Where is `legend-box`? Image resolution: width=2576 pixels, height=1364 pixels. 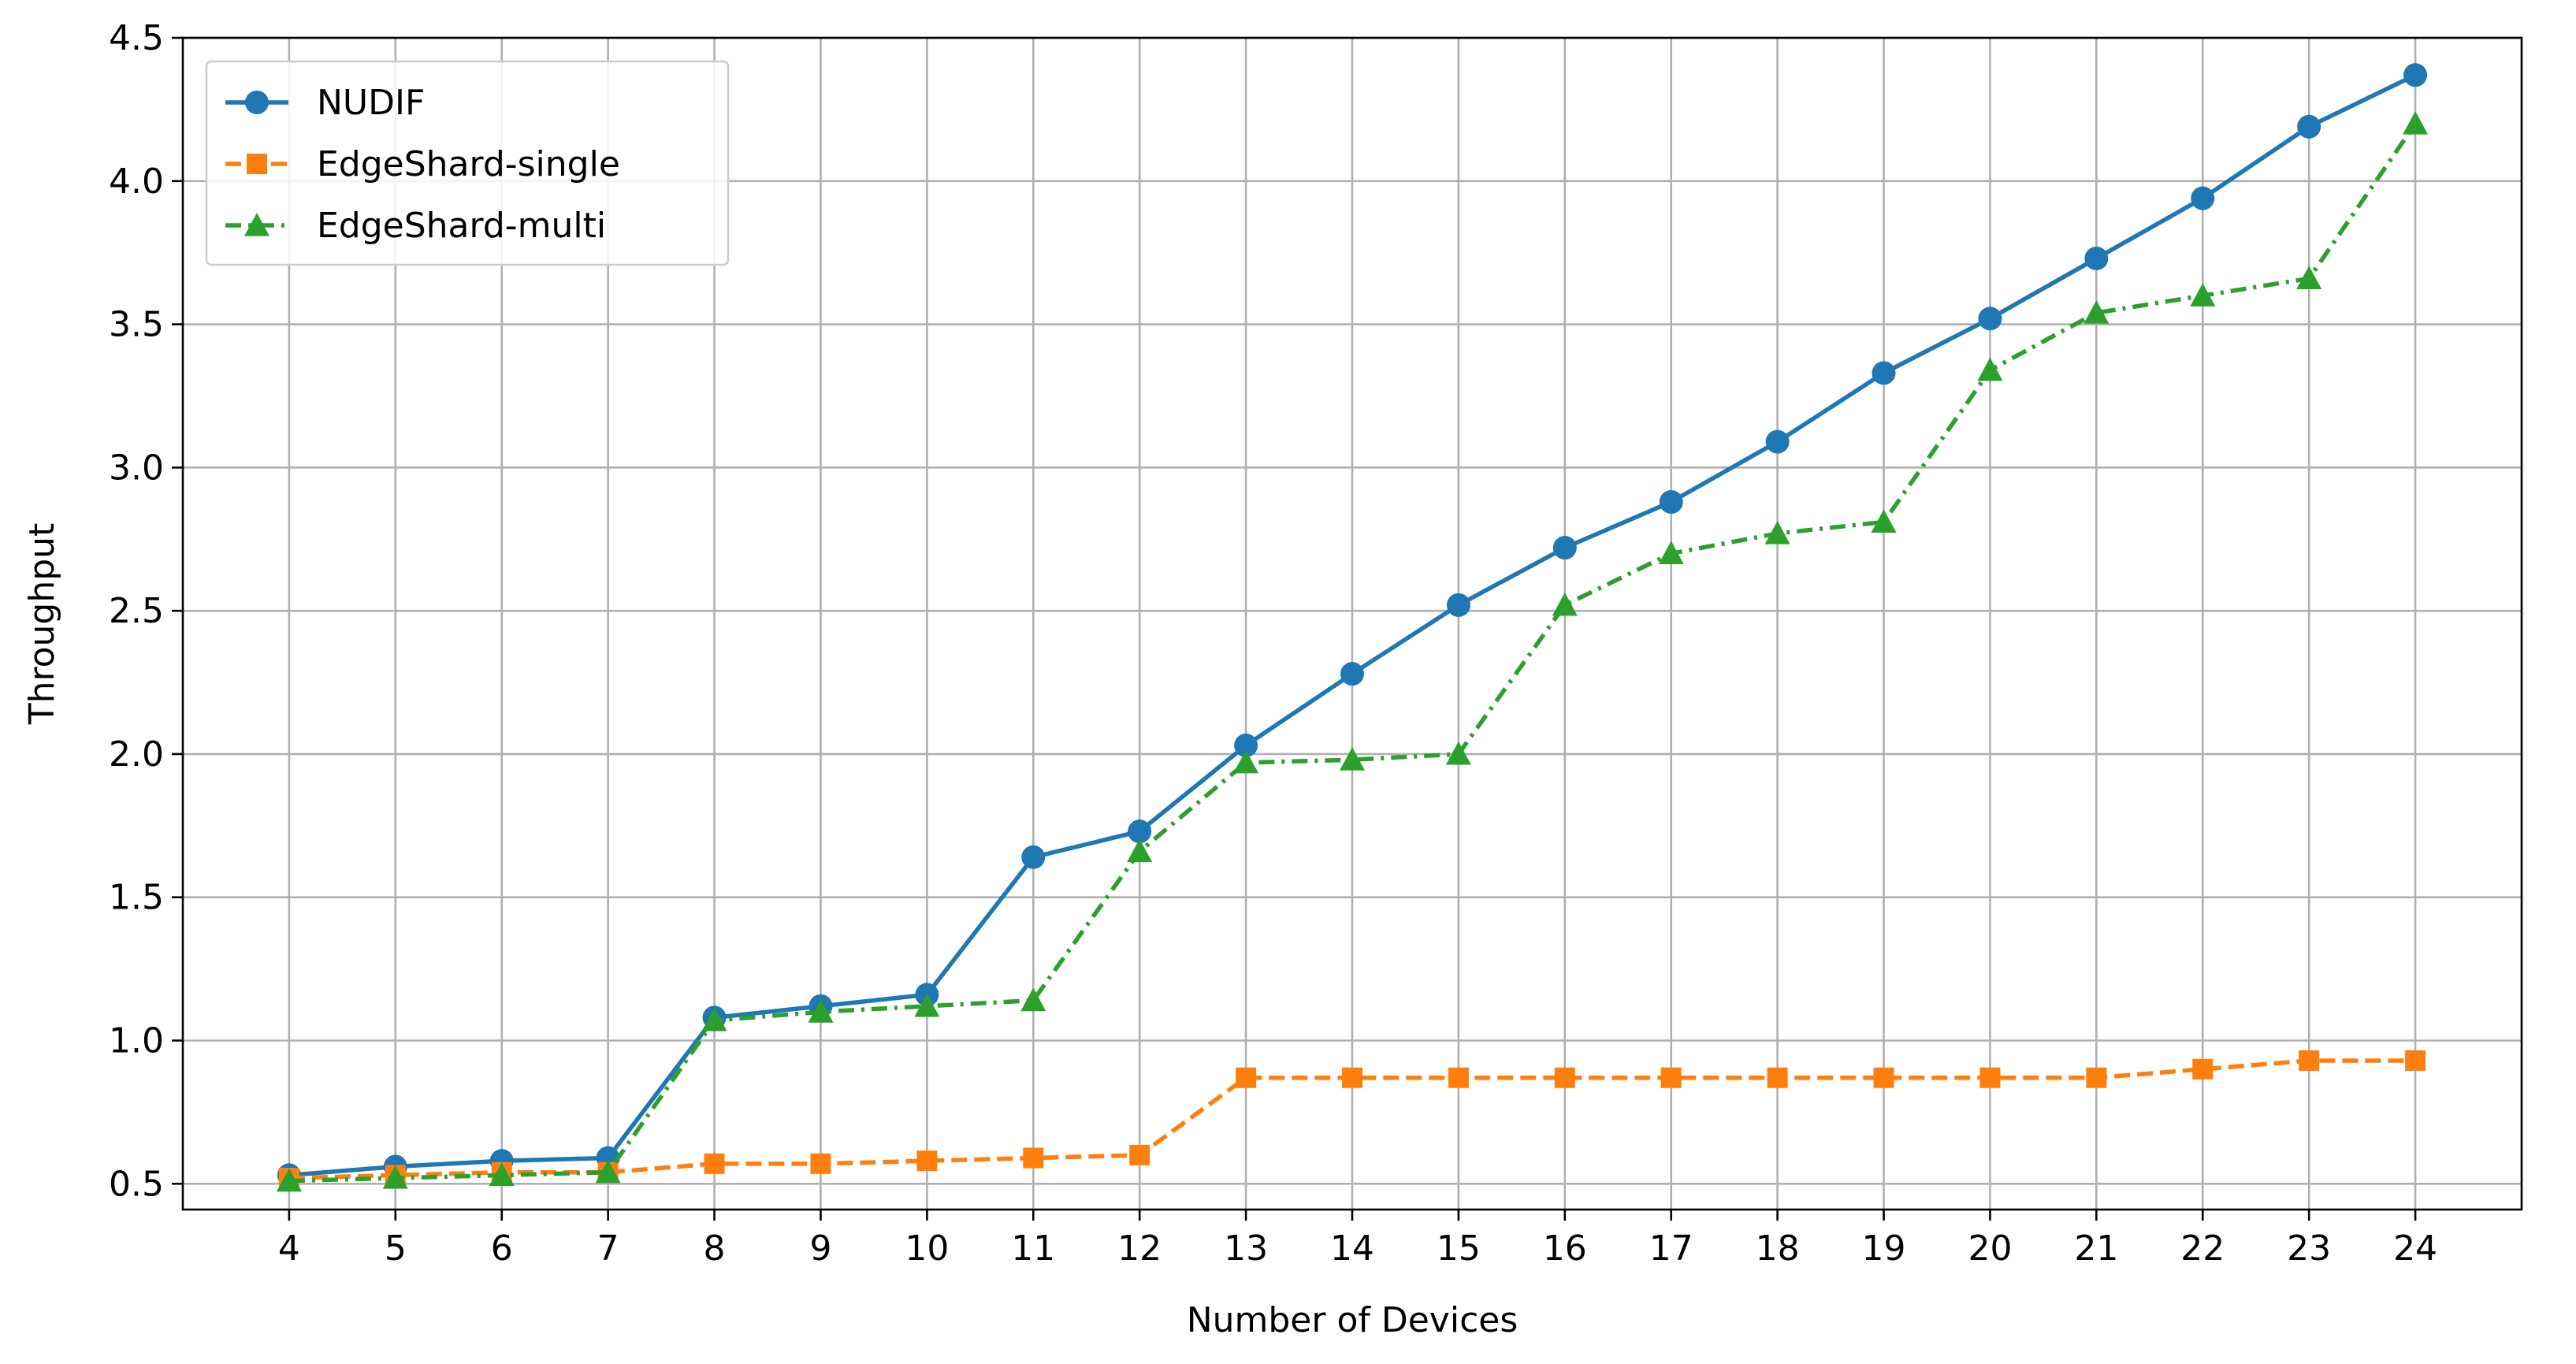 legend-box is located at coordinates (467, 163).